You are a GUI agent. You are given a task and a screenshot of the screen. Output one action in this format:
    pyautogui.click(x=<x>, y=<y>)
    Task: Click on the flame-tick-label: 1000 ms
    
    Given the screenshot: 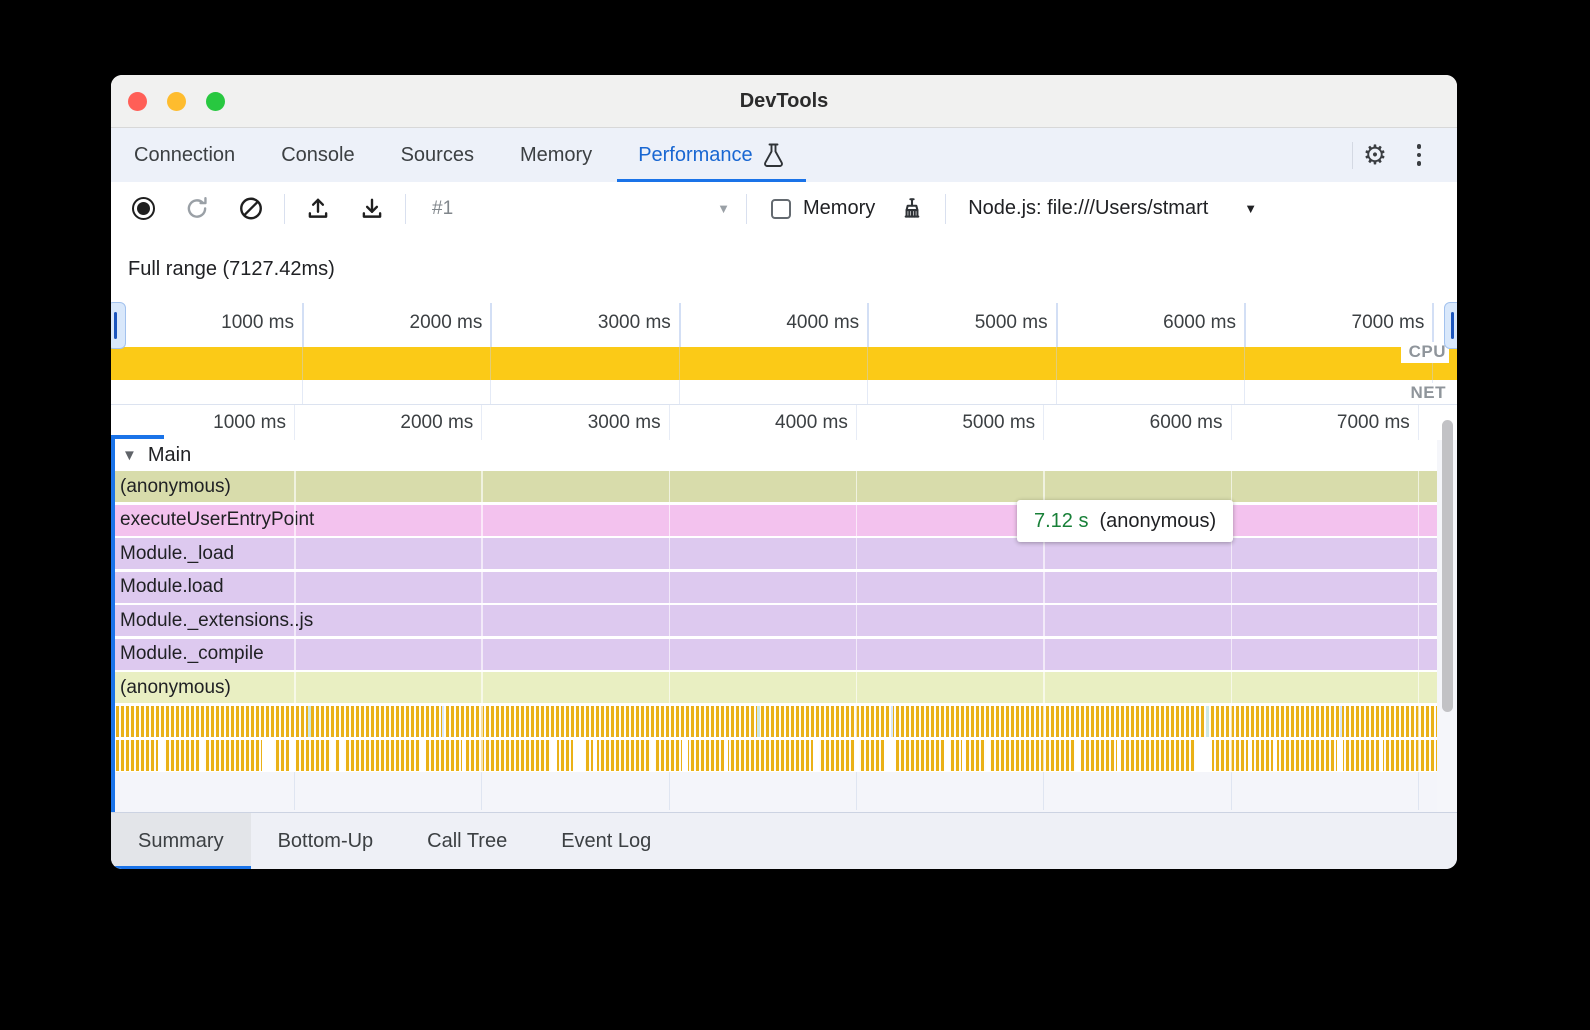 What is the action you would take?
    pyautogui.click(x=249, y=422)
    